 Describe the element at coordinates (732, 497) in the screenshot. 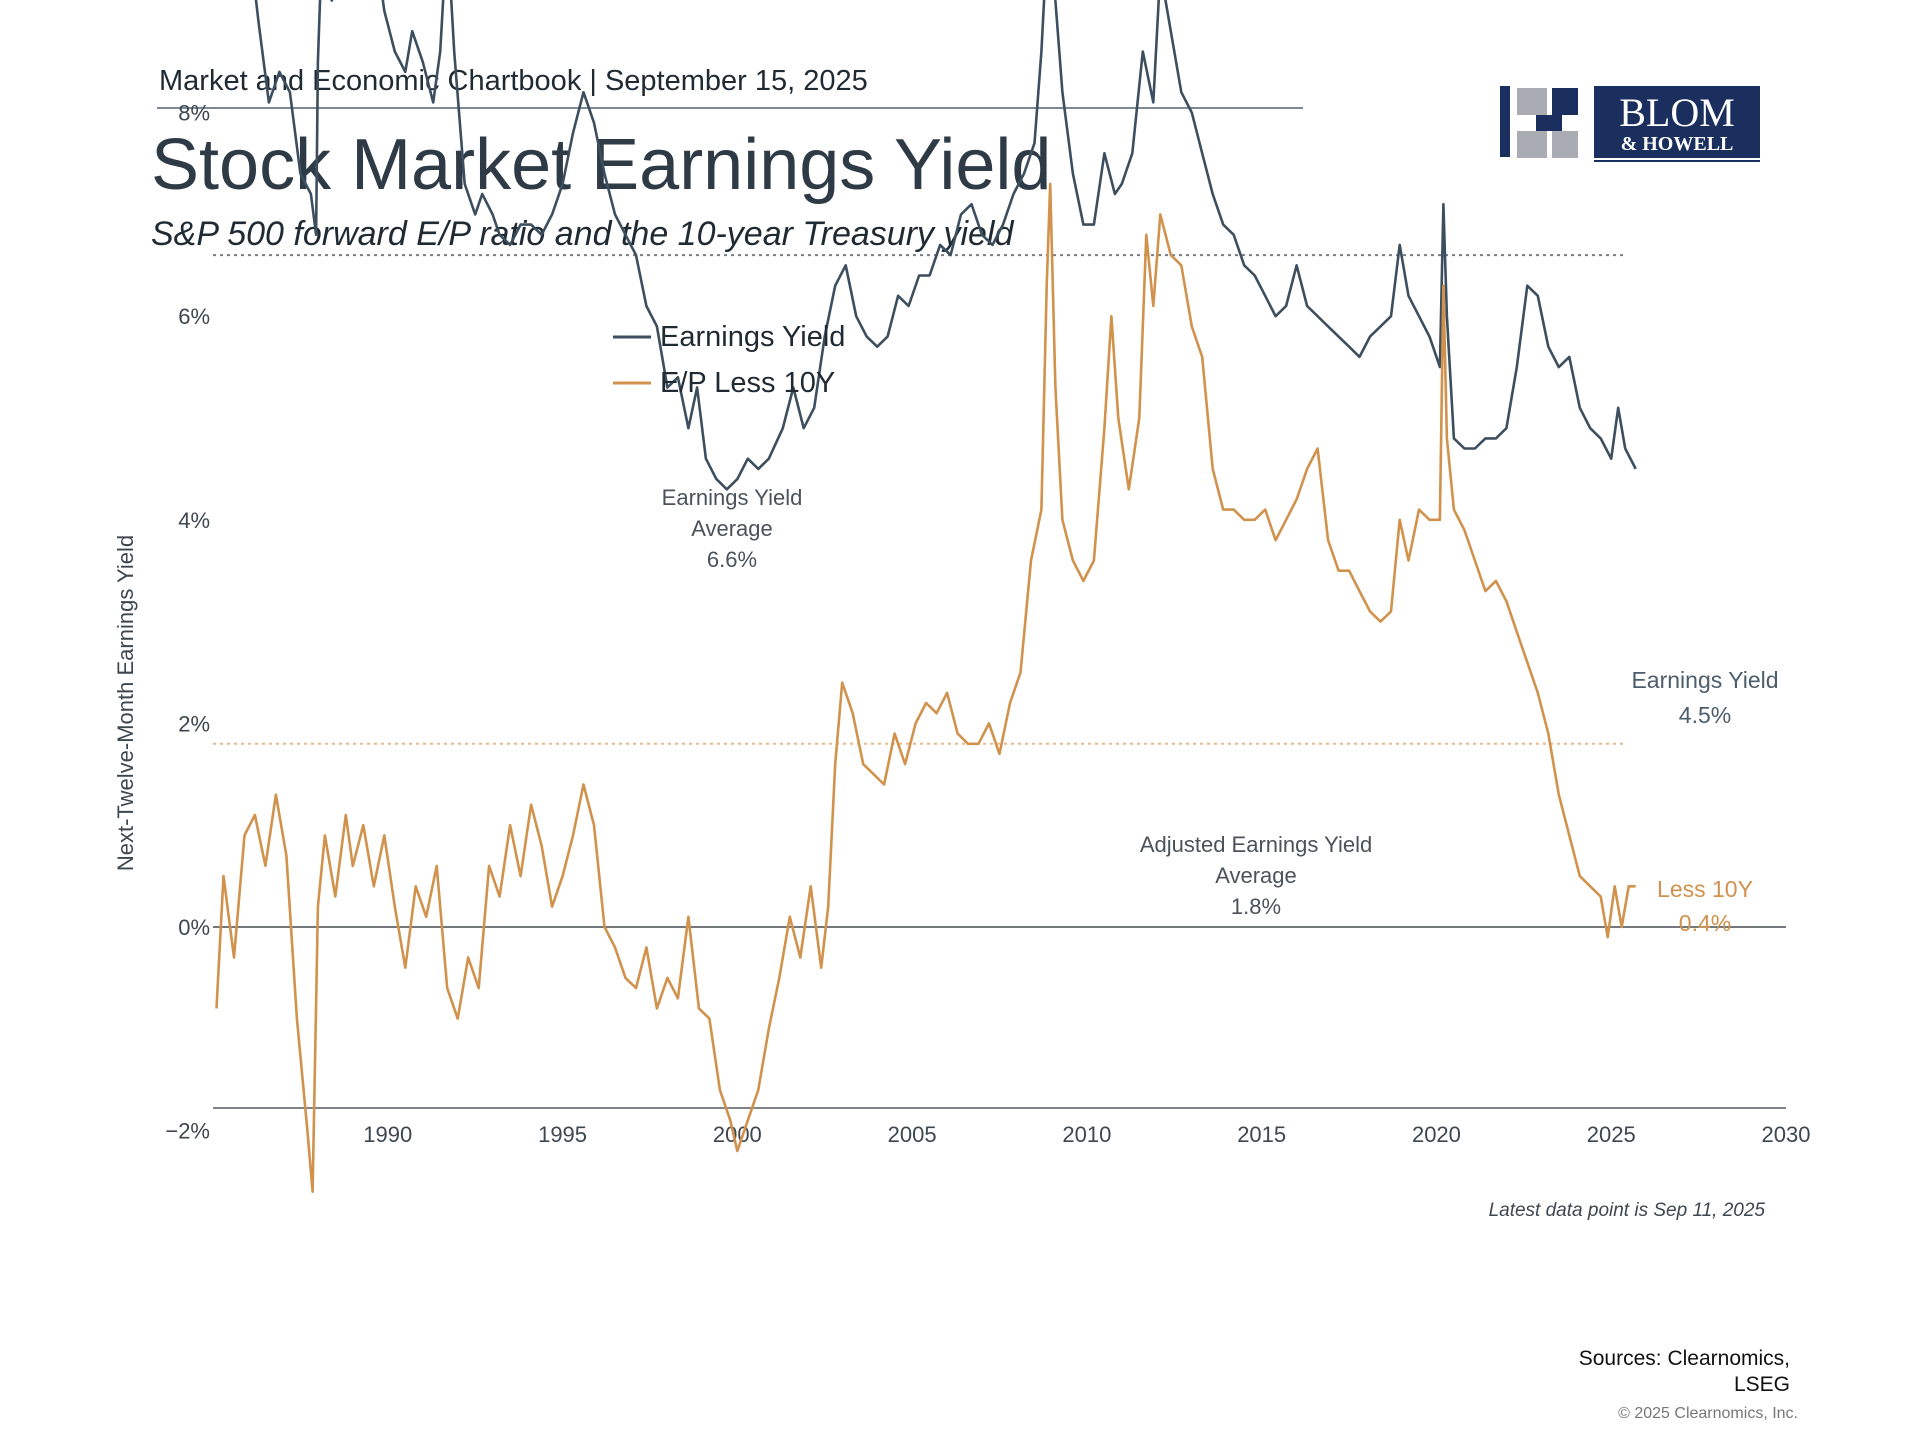

I see `reference-line-label: Earnings Yield` at that location.